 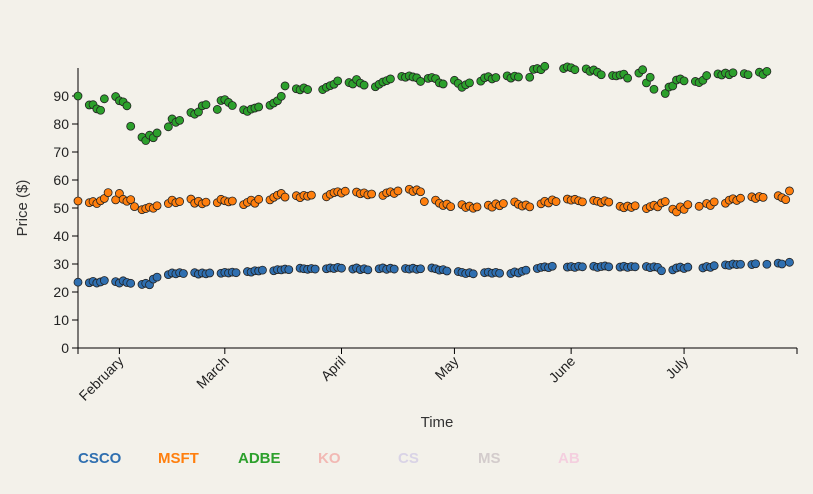 What do you see at coordinates (676, 367) in the screenshot?
I see `x-tick-label: July` at bounding box center [676, 367].